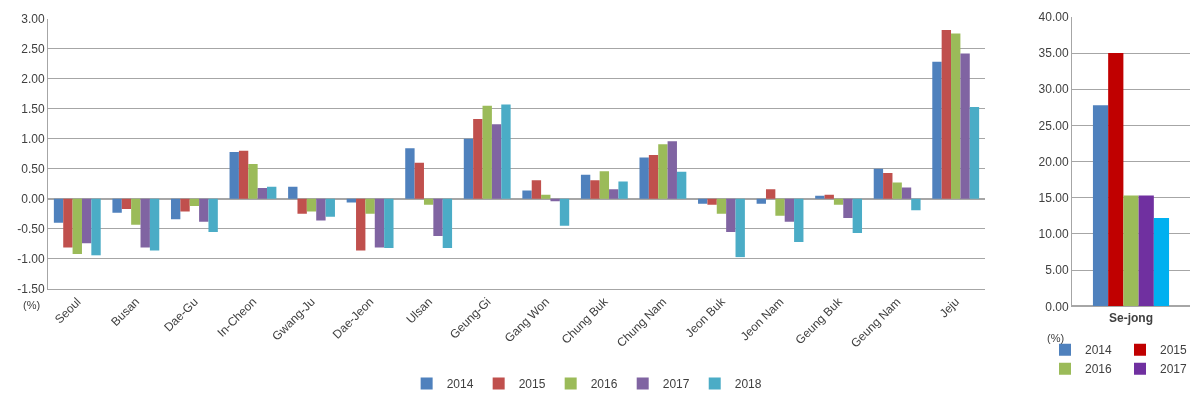 The width and height of the screenshot is (1196, 407). Describe the element at coordinates (31, 229) in the screenshot. I see `y-tick-label: -0.50` at that location.